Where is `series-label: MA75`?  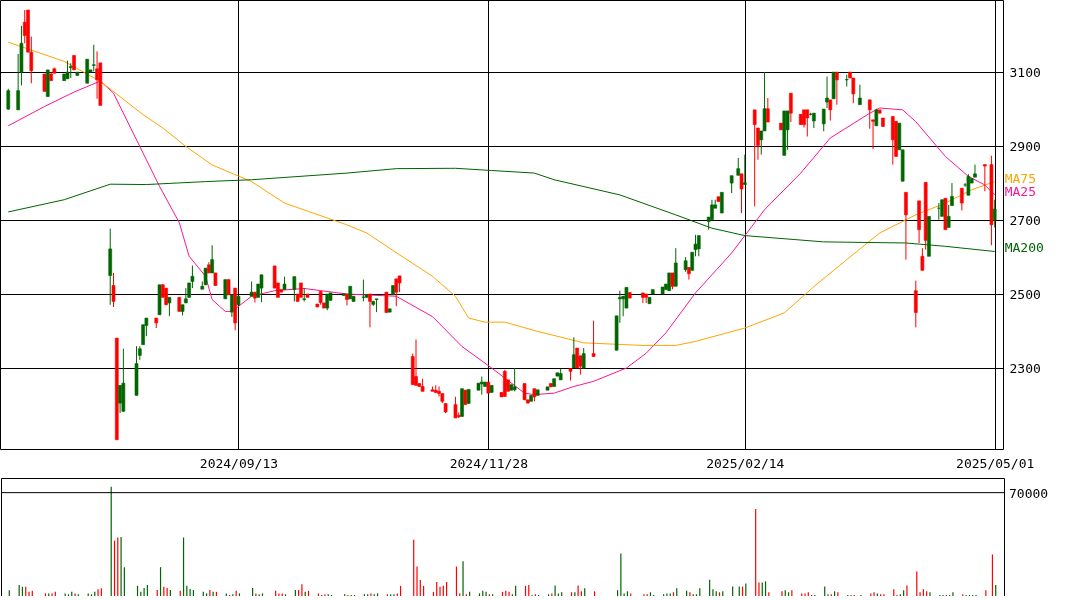
series-label: MA75 is located at coordinates (1020, 178).